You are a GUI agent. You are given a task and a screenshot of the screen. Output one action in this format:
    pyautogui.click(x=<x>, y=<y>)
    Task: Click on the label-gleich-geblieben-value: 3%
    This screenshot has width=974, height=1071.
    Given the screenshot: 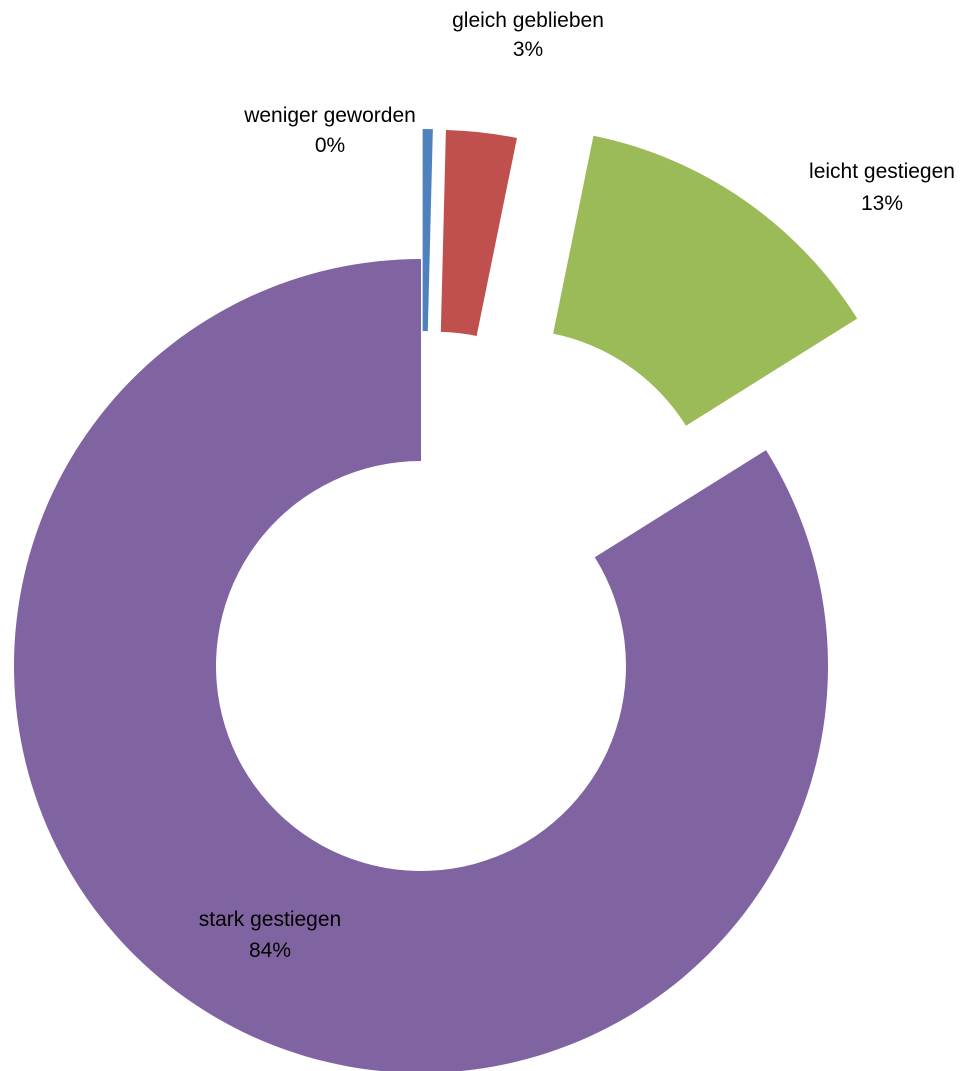 What is the action you would take?
    pyautogui.click(x=528, y=49)
    